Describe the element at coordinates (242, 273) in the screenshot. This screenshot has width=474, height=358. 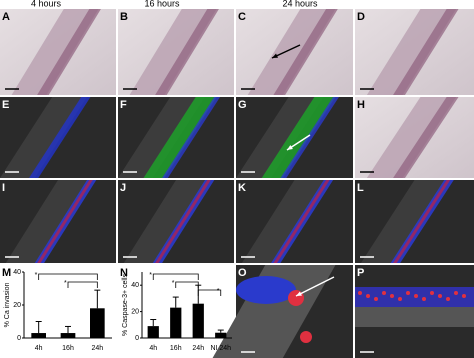
I see `panel-label: O` at that location.